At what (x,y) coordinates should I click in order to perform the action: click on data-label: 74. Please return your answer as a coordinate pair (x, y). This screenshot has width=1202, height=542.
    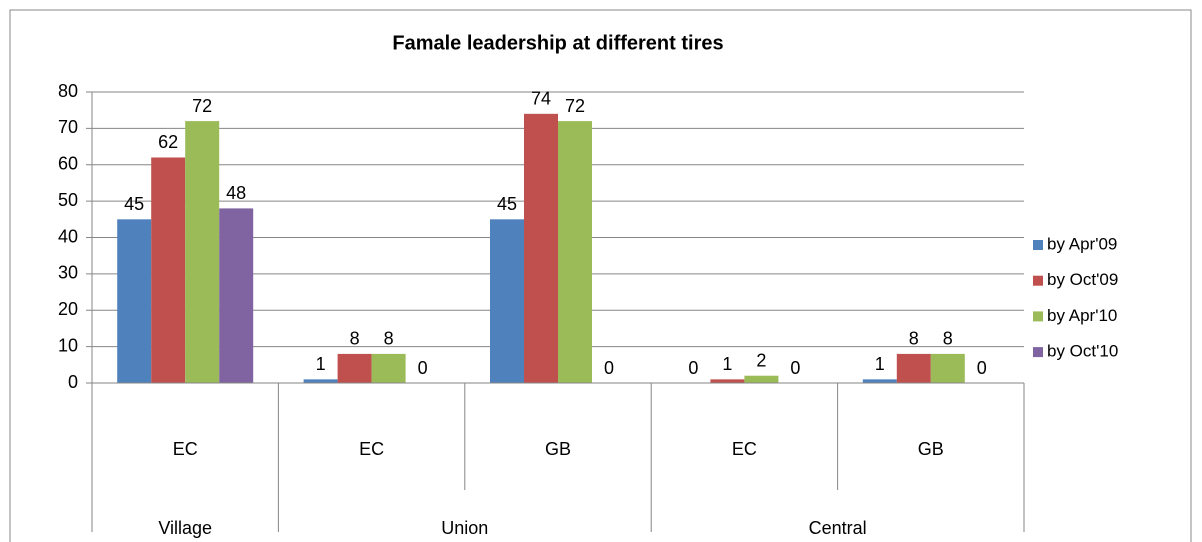
    Looking at the image, I should click on (541, 99).